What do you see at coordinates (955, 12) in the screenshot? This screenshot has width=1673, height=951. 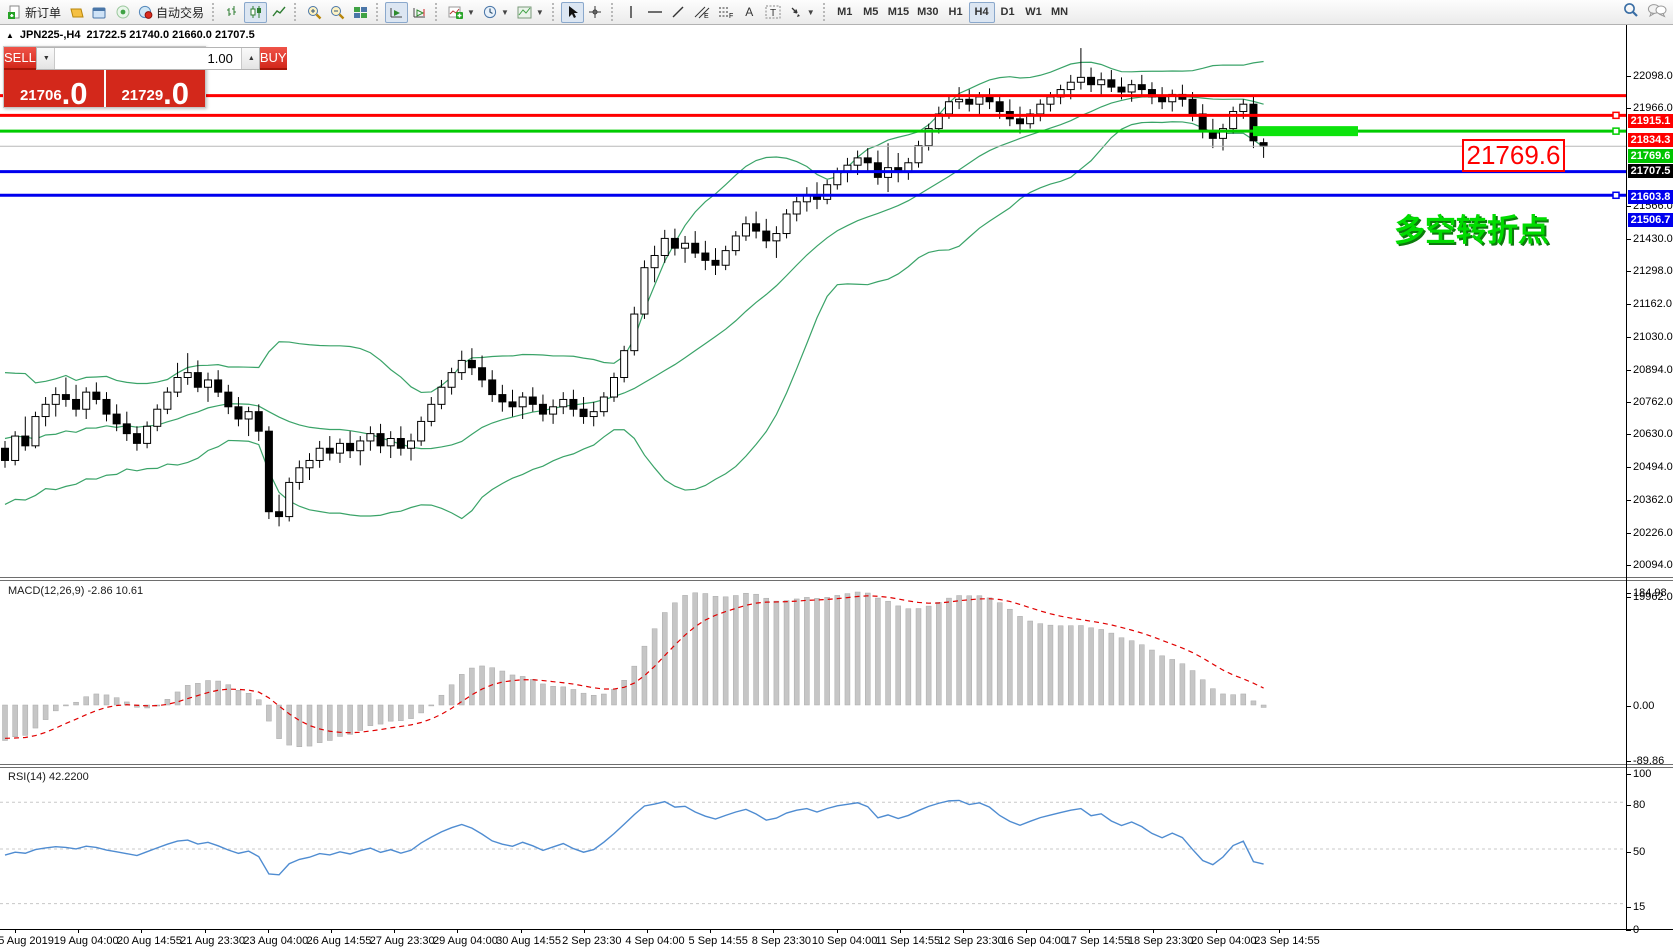 I see `timeframe-button-h1: H1` at bounding box center [955, 12].